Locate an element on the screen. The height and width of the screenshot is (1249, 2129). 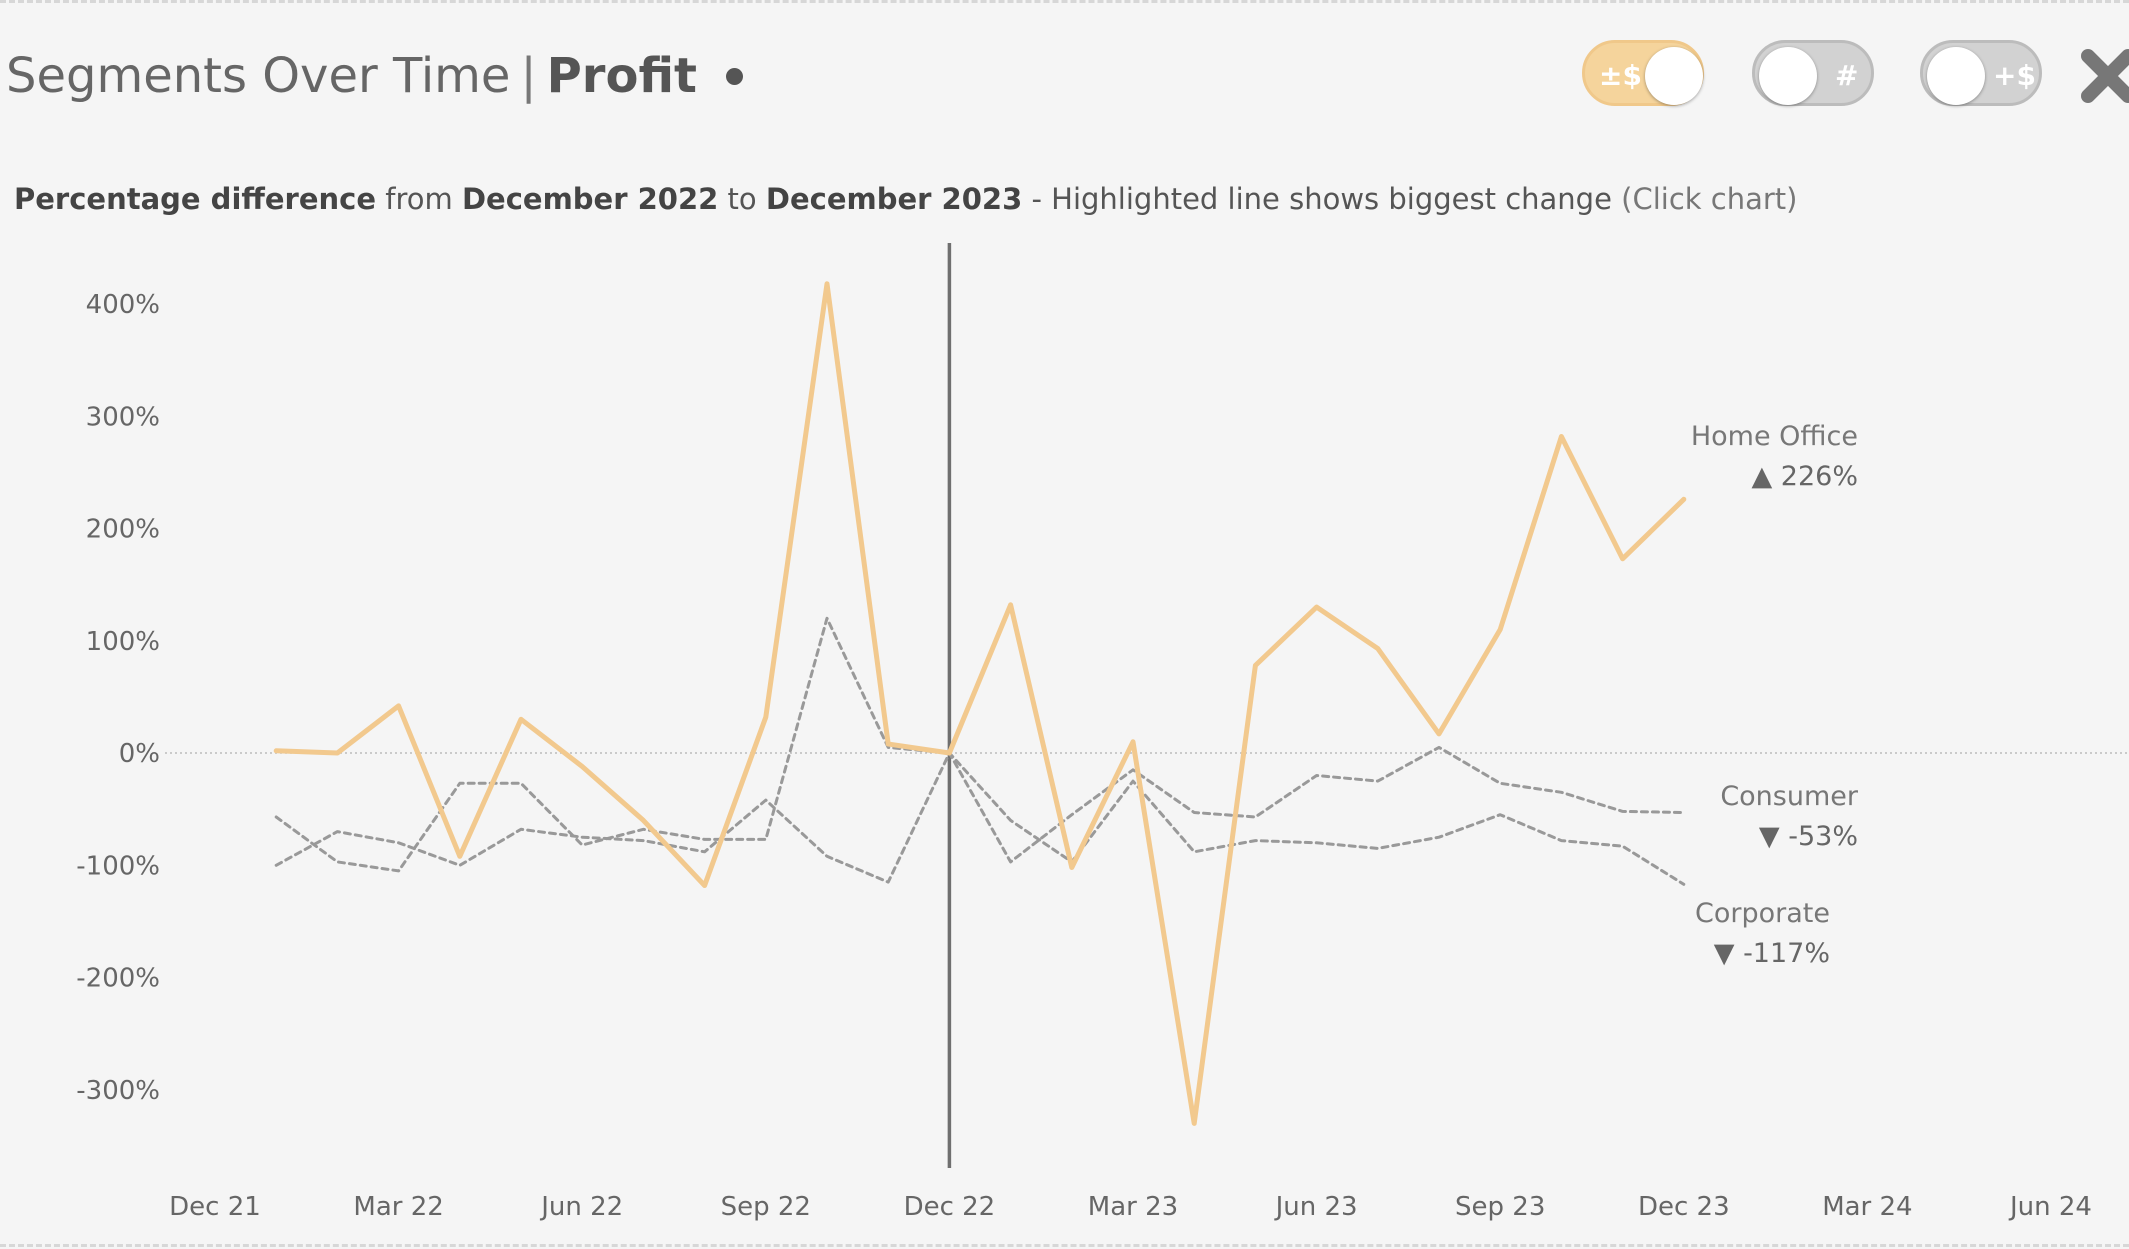
subtitle-from: from is located at coordinates (419, 199).